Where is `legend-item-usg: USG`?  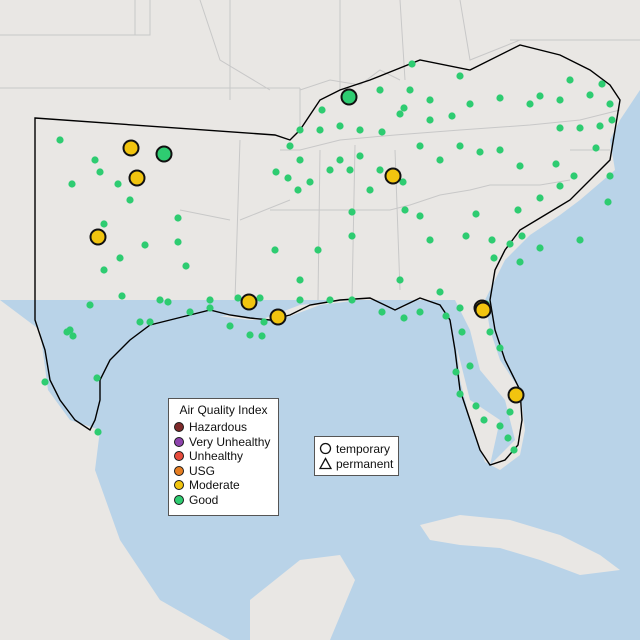
legend-item-usg: USG is located at coordinates (223, 471).